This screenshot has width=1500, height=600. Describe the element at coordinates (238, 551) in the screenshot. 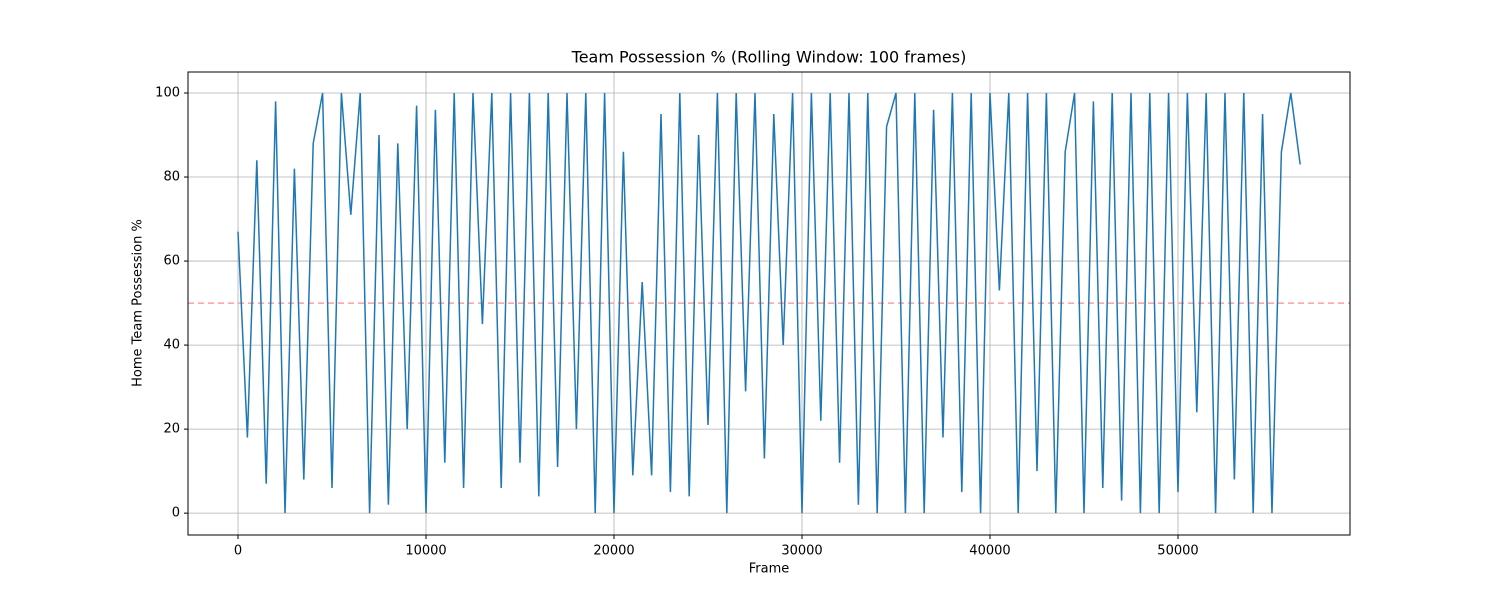

I see `x-tick-label: 0` at that location.